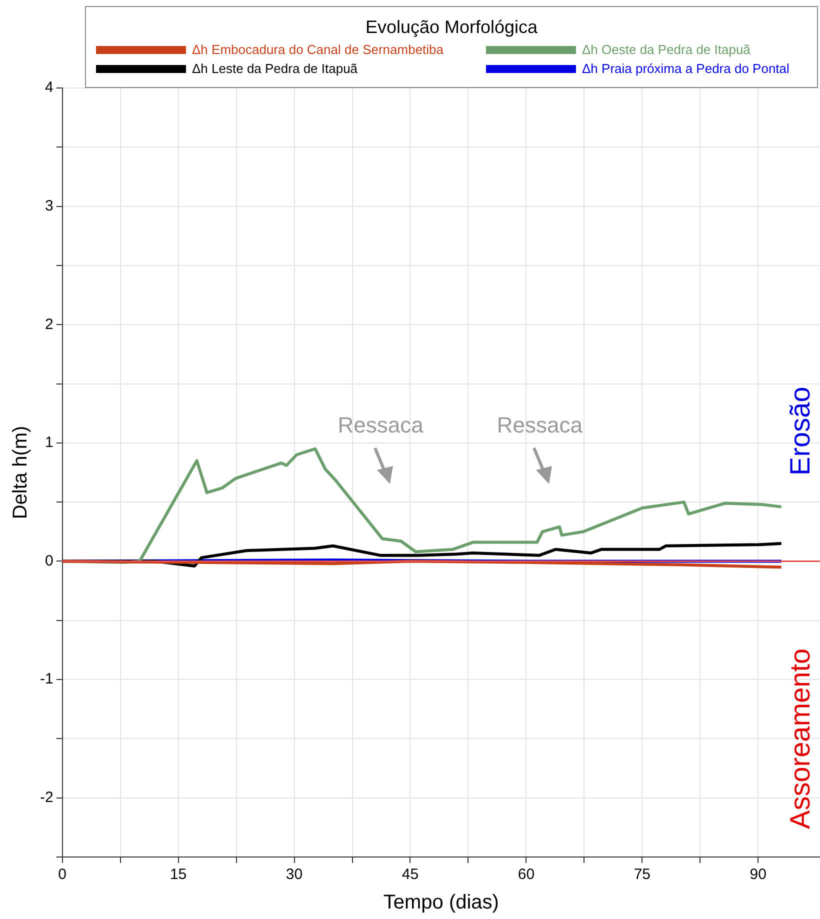 This screenshot has width=820, height=919. I want to click on annotation: Erosão, so click(800, 431).